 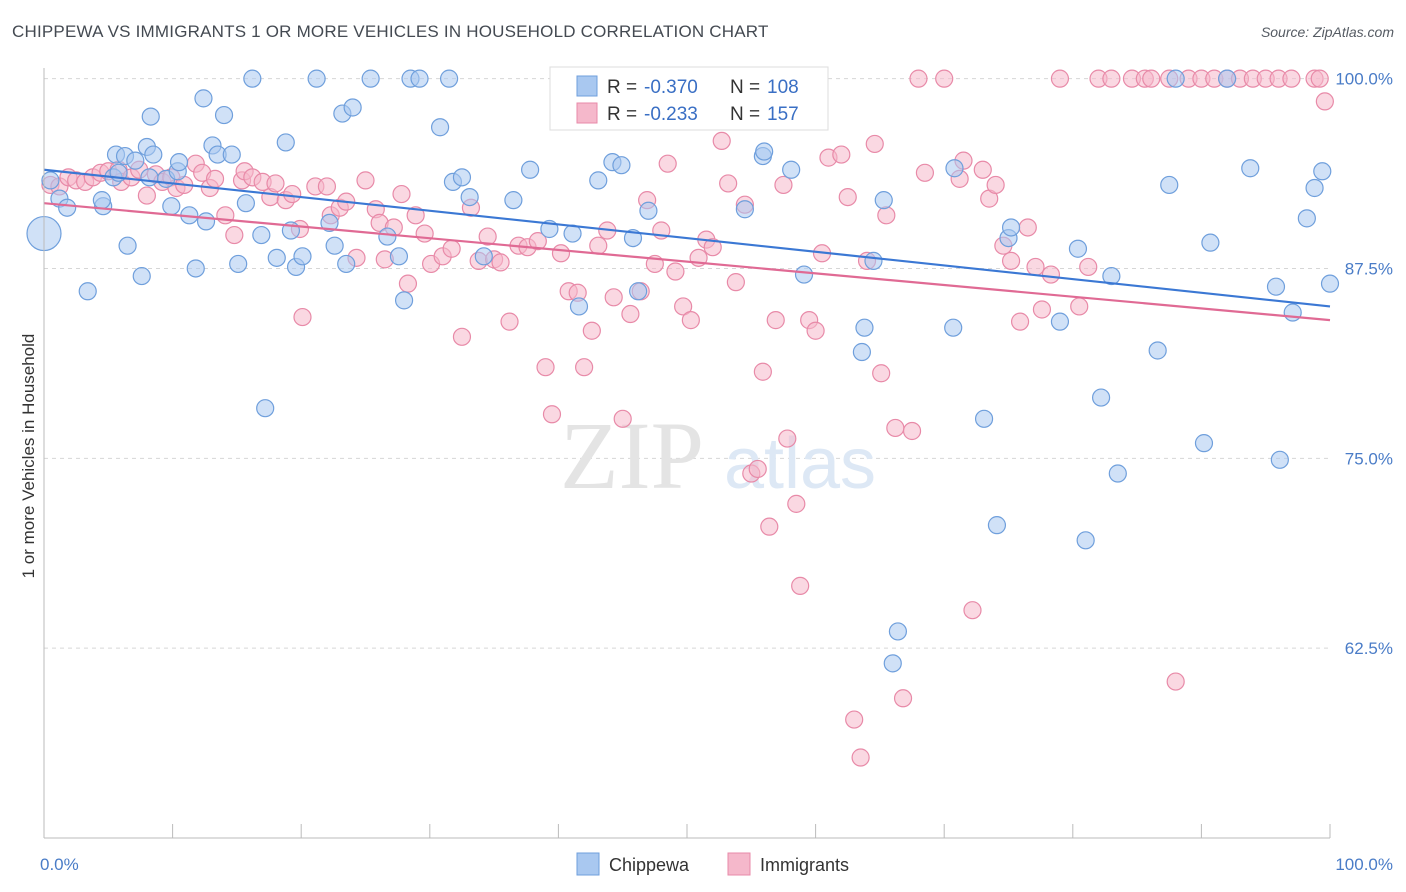 What do you see at coordinates (1369, 648) in the screenshot?
I see `y-tick-label: 62.5%` at bounding box center [1369, 648].